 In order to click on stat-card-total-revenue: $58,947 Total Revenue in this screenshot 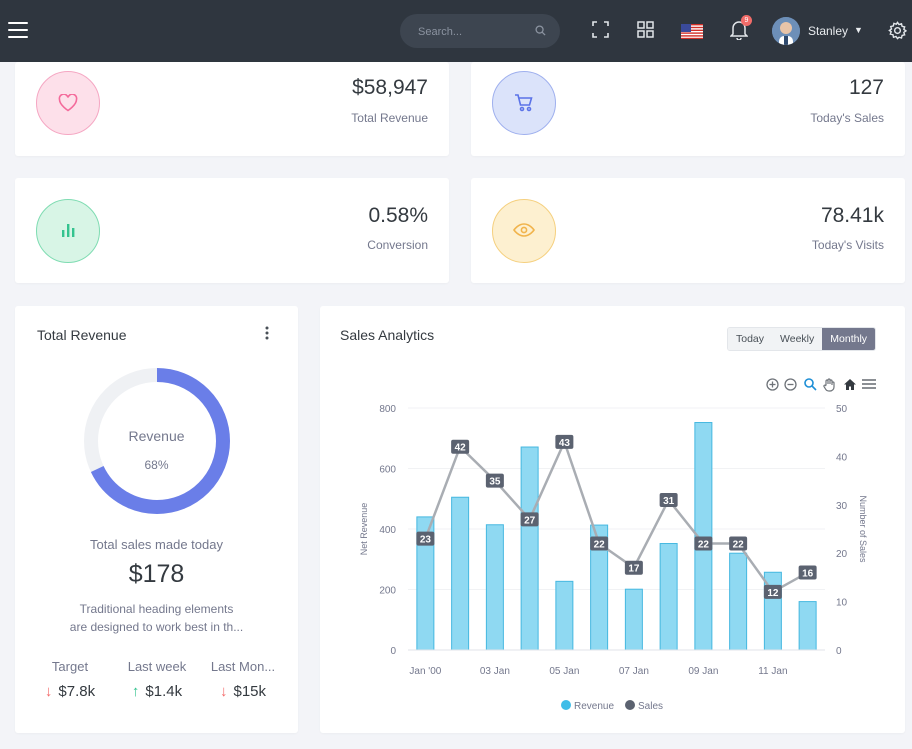, I will do `click(232, 109)`.